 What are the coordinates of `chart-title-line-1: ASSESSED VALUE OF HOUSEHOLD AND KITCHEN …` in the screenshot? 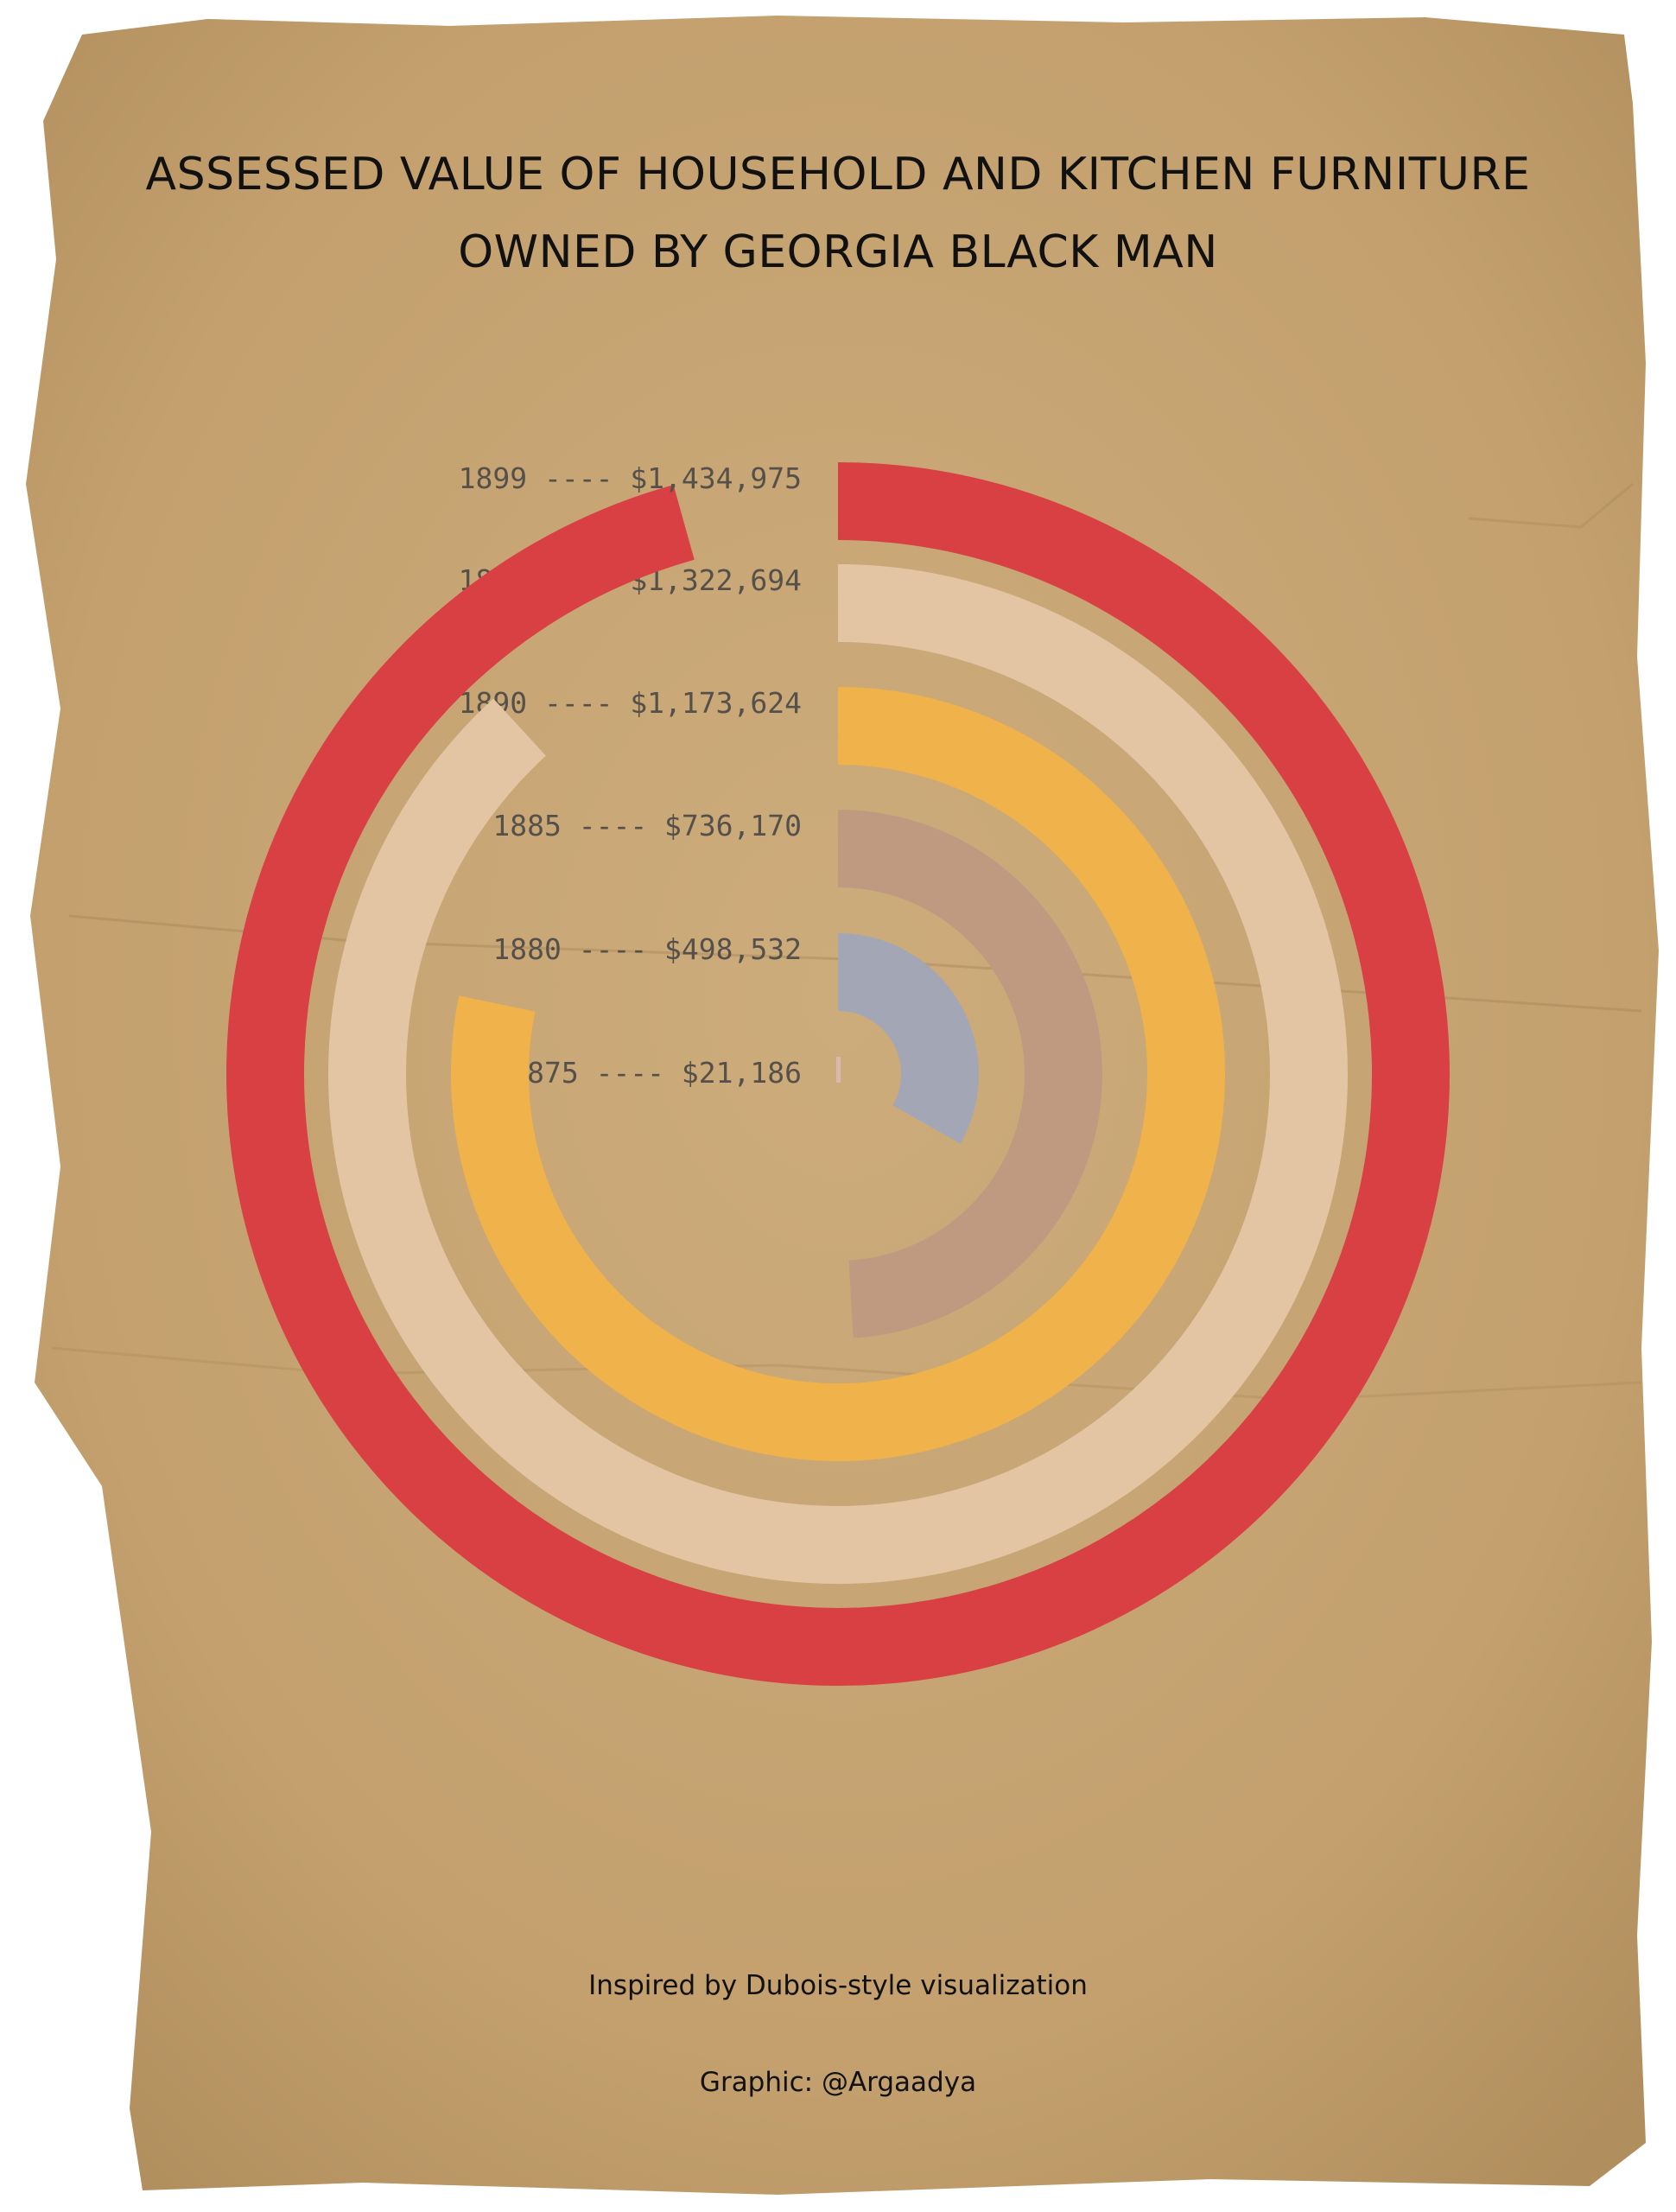 It's located at (838, 174).